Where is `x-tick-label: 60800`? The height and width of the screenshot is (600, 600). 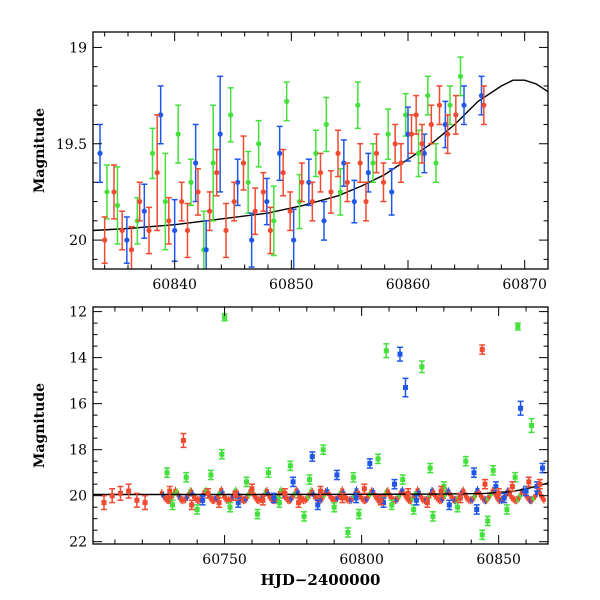
x-tick-label: 60800 is located at coordinates (361, 560).